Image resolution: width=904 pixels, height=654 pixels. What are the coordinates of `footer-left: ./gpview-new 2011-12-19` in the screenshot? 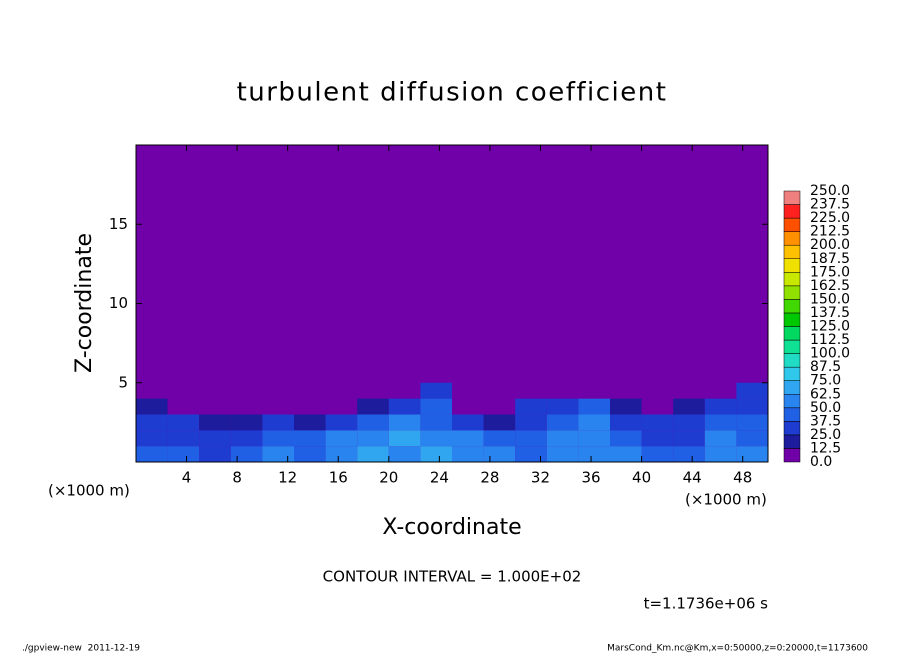 It's located at (81, 649).